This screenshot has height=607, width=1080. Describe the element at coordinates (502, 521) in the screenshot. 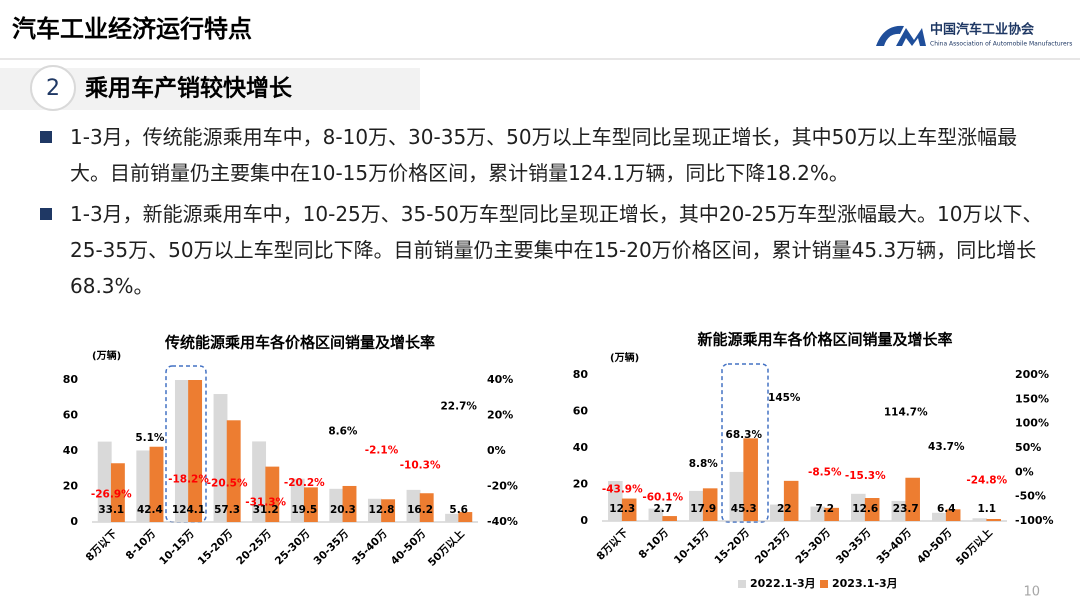

I see `y2-tick-label: -40%` at that location.